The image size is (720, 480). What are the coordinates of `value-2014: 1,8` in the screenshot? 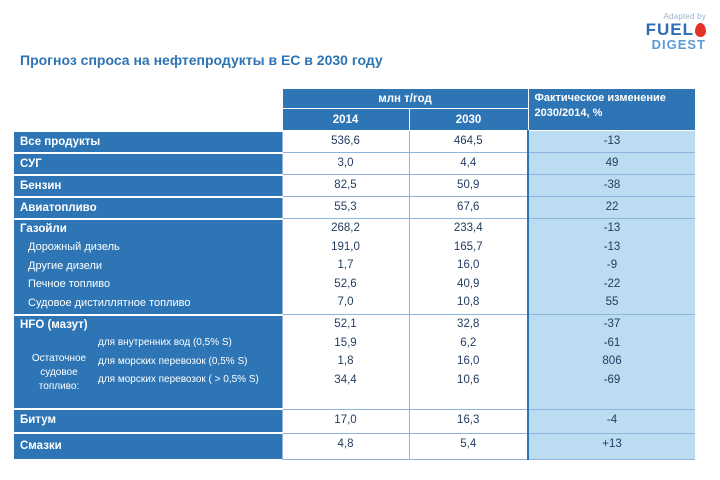 It's located at (345, 361).